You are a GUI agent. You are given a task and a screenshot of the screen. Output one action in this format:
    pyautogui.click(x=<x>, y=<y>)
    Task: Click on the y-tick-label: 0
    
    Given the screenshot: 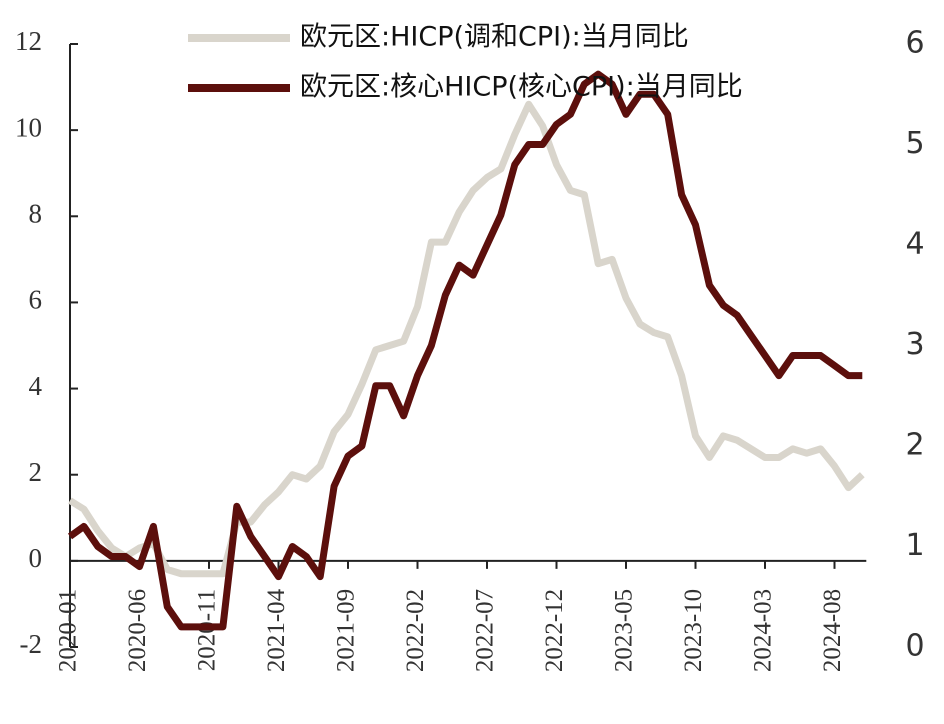 What is the action you would take?
    pyautogui.click(x=36, y=558)
    